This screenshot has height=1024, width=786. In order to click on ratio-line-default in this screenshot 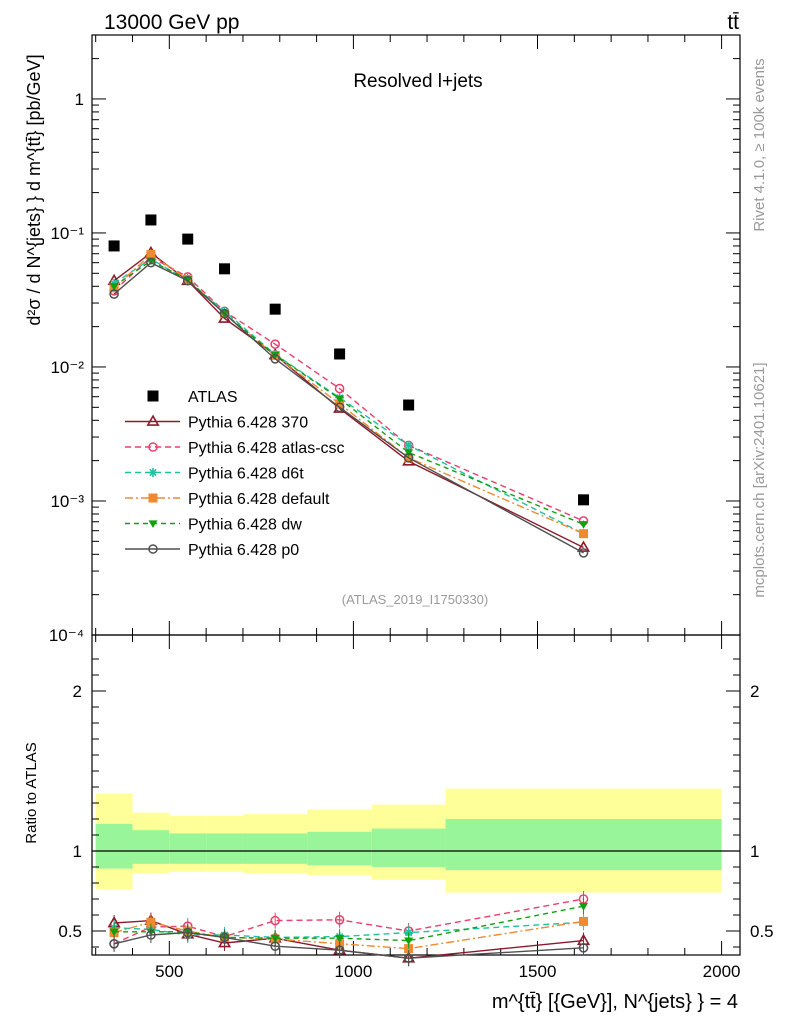, I will do `click(348, 935)`.